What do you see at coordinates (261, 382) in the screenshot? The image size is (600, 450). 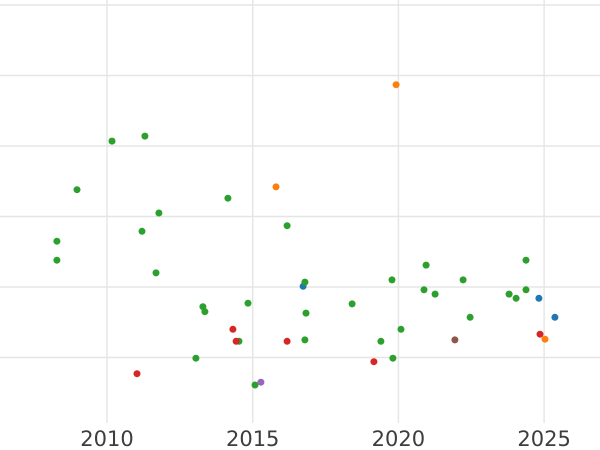 I see `data-point-purple` at bounding box center [261, 382].